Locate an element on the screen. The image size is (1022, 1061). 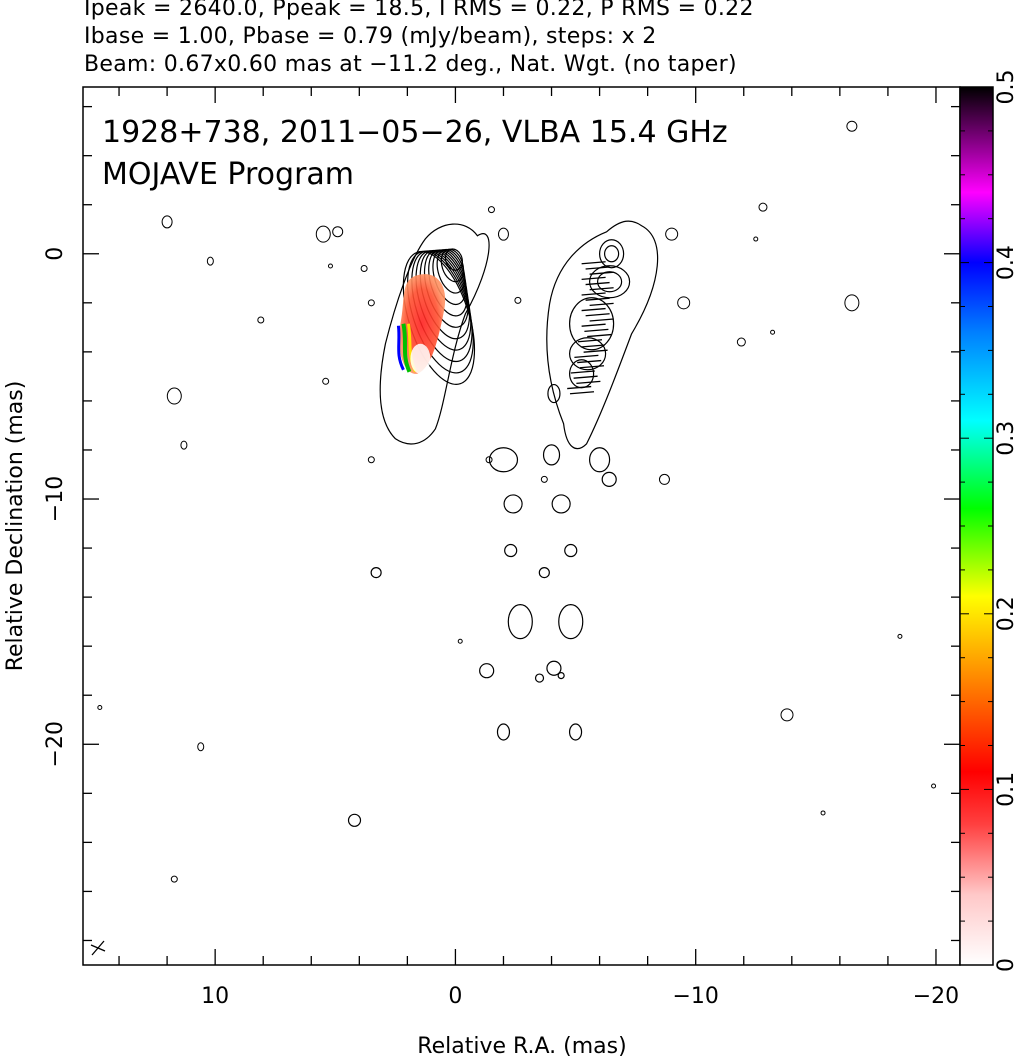
polarized-intensity-map is located at coordinates (421, 324).